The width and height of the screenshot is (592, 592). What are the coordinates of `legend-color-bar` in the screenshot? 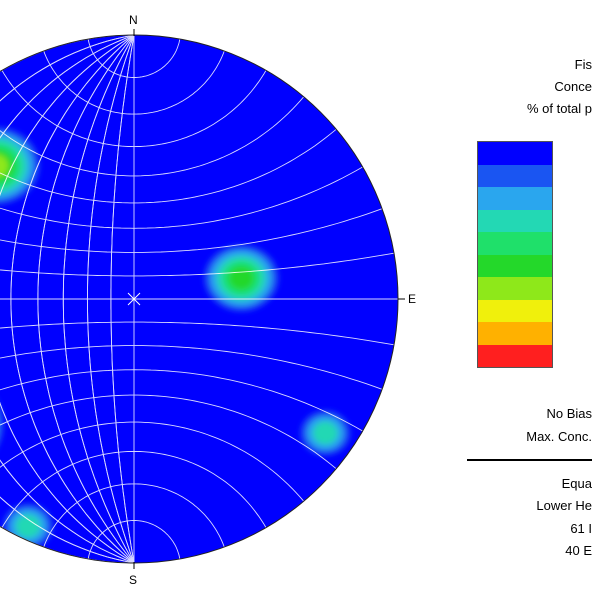 It's located at (515, 254).